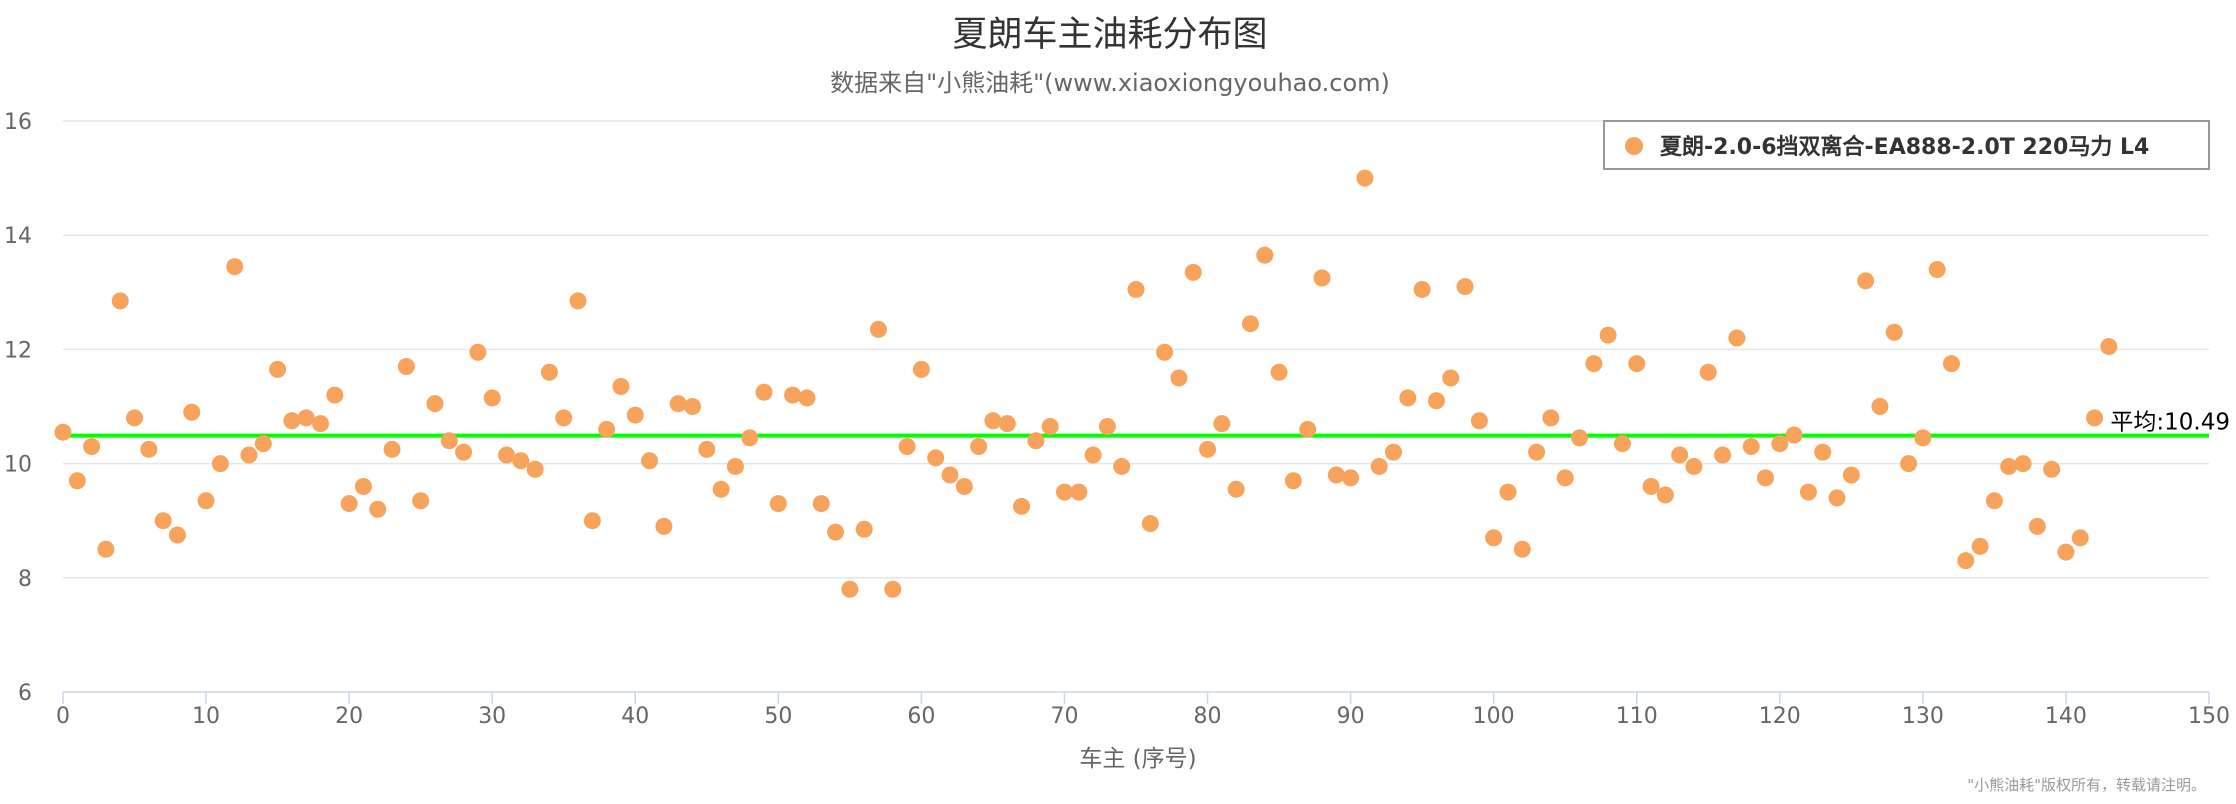  Describe the element at coordinates (63, 716) in the screenshot. I see `x-tick-label: 0` at that location.